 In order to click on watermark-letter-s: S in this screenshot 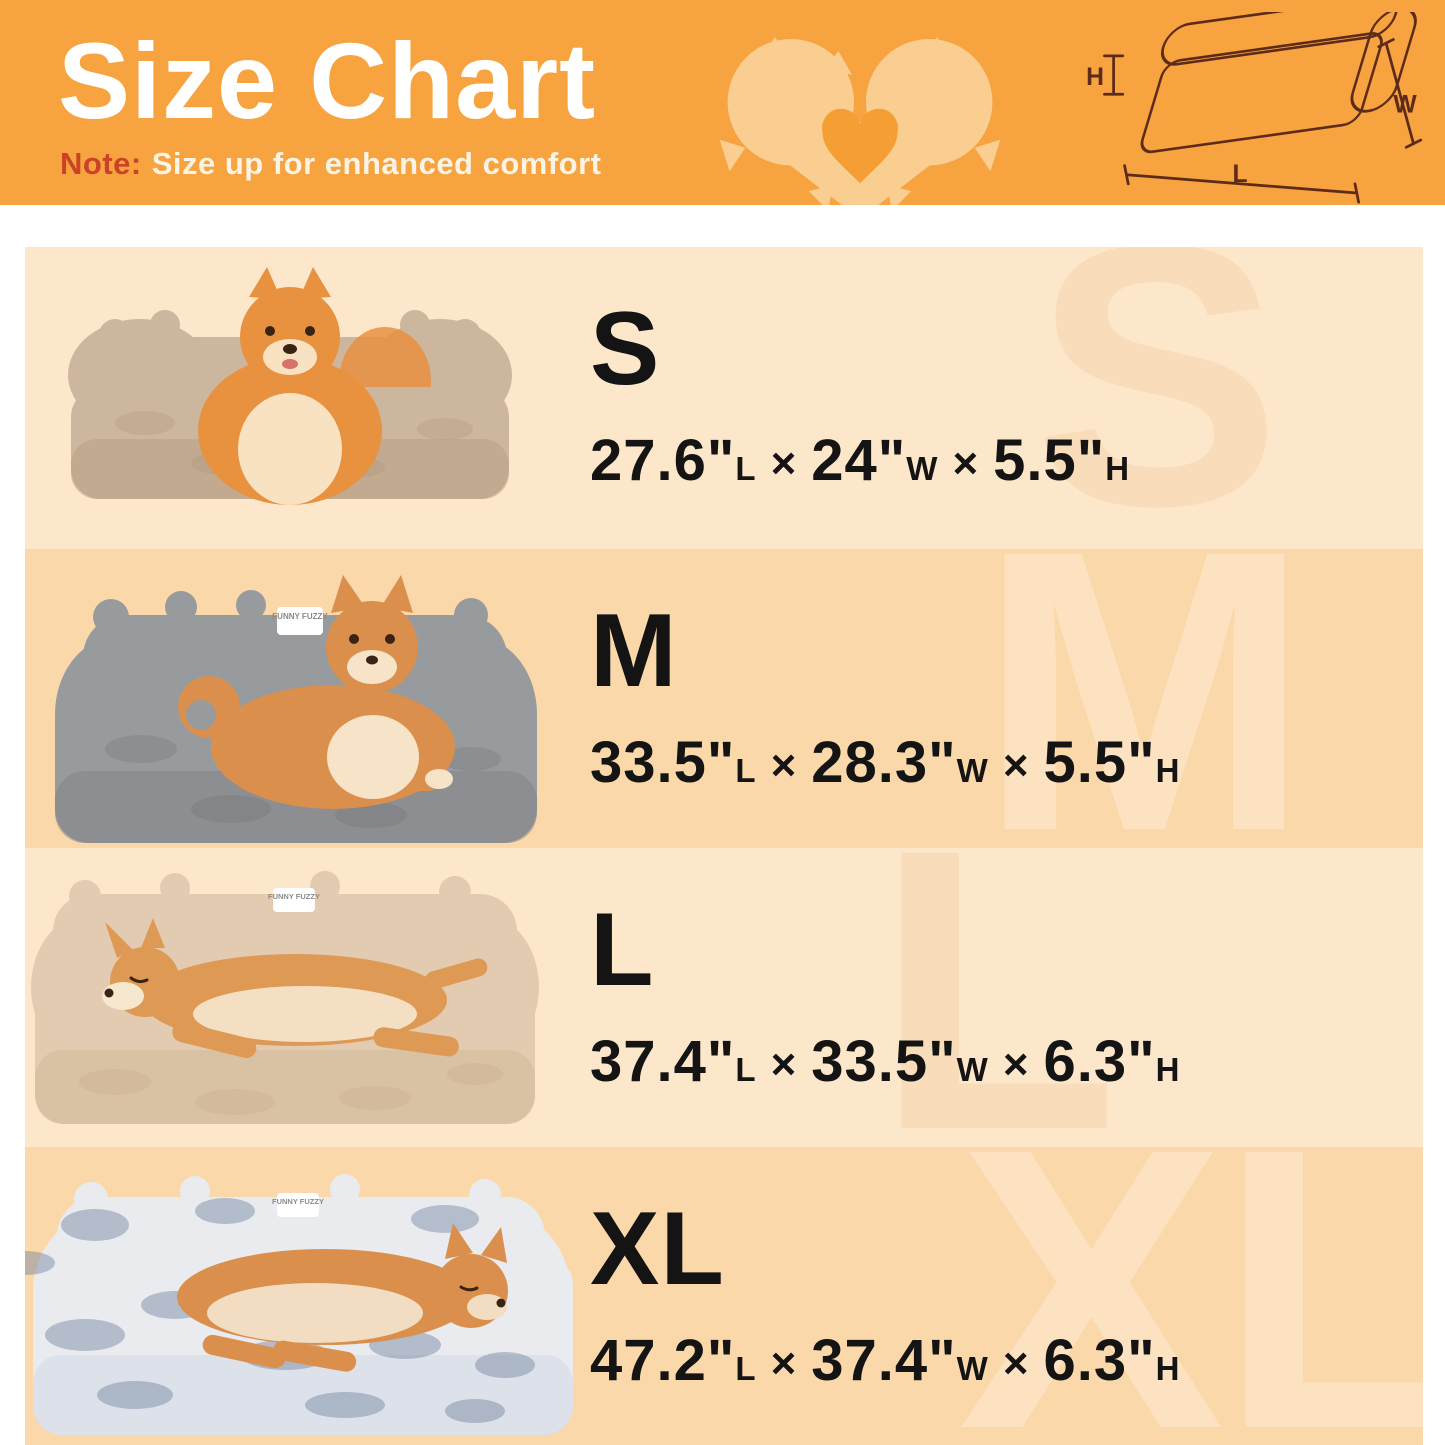, I will do `click(1156, 398)`.